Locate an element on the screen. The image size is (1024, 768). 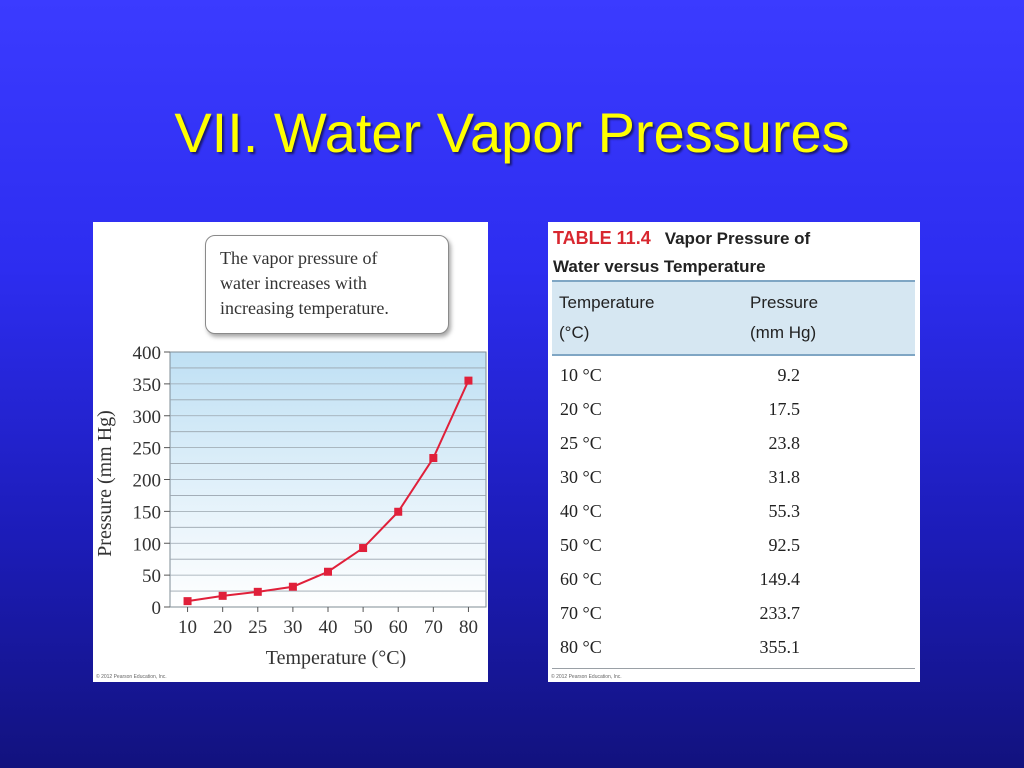
x-tick-label: 30 is located at coordinates (292, 627).